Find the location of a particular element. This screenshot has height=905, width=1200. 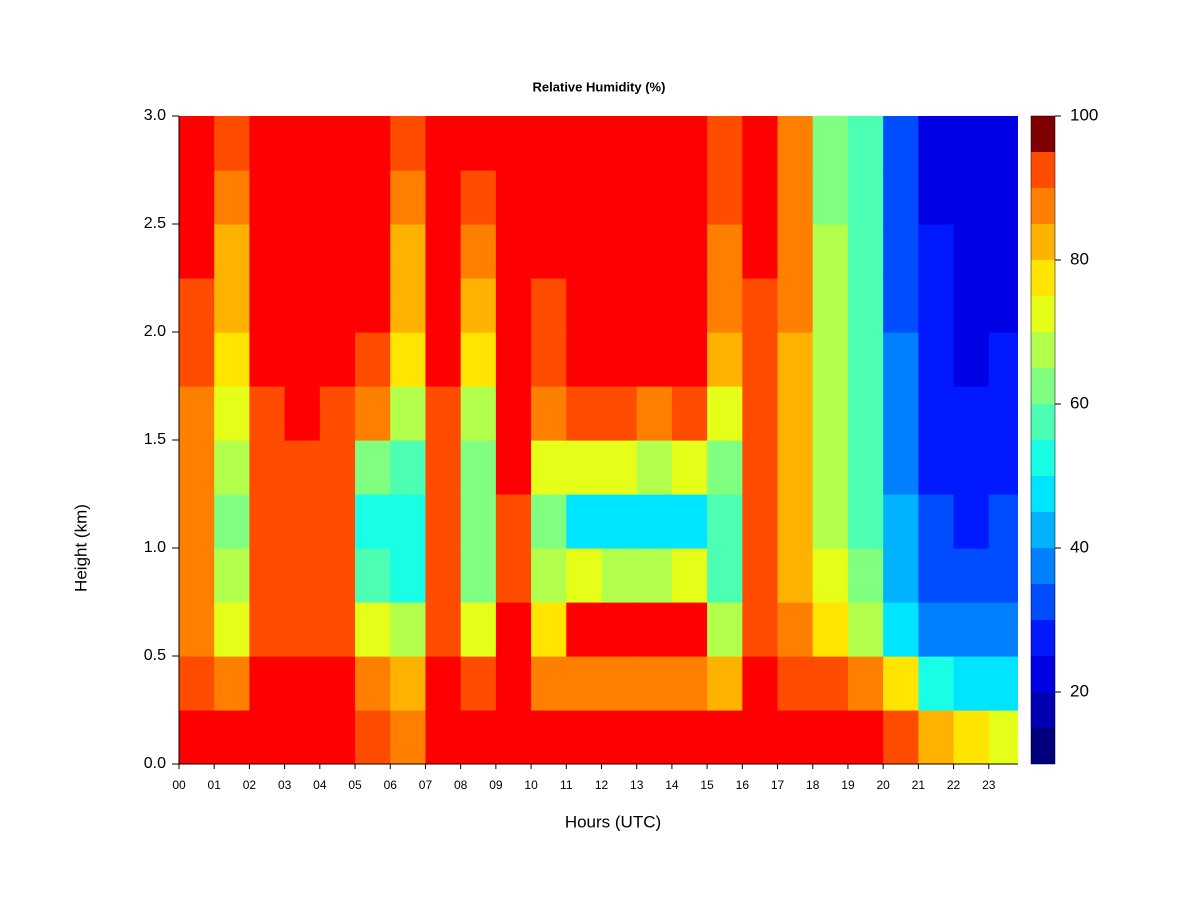

x-tick-label: 03 is located at coordinates (285, 785).